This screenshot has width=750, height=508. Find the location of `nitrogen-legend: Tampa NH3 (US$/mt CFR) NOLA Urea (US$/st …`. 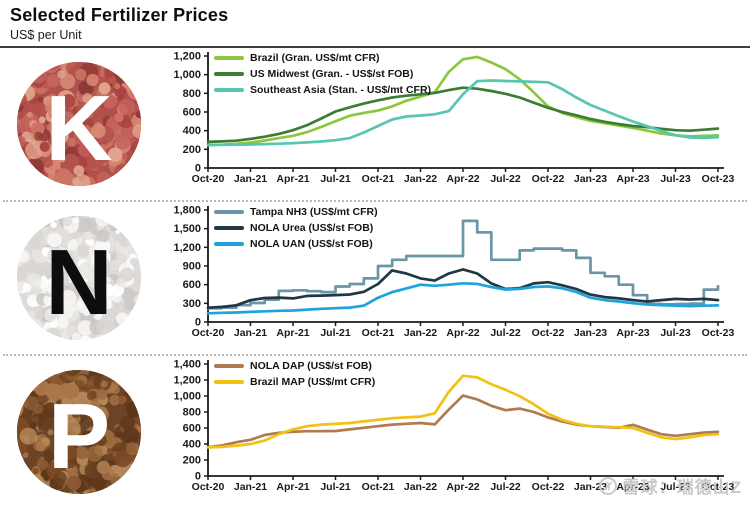

nitrogen-legend: Tampa NH3 (US$/mt CFR) NOLA Urea (US$/st … is located at coordinates (296, 228).